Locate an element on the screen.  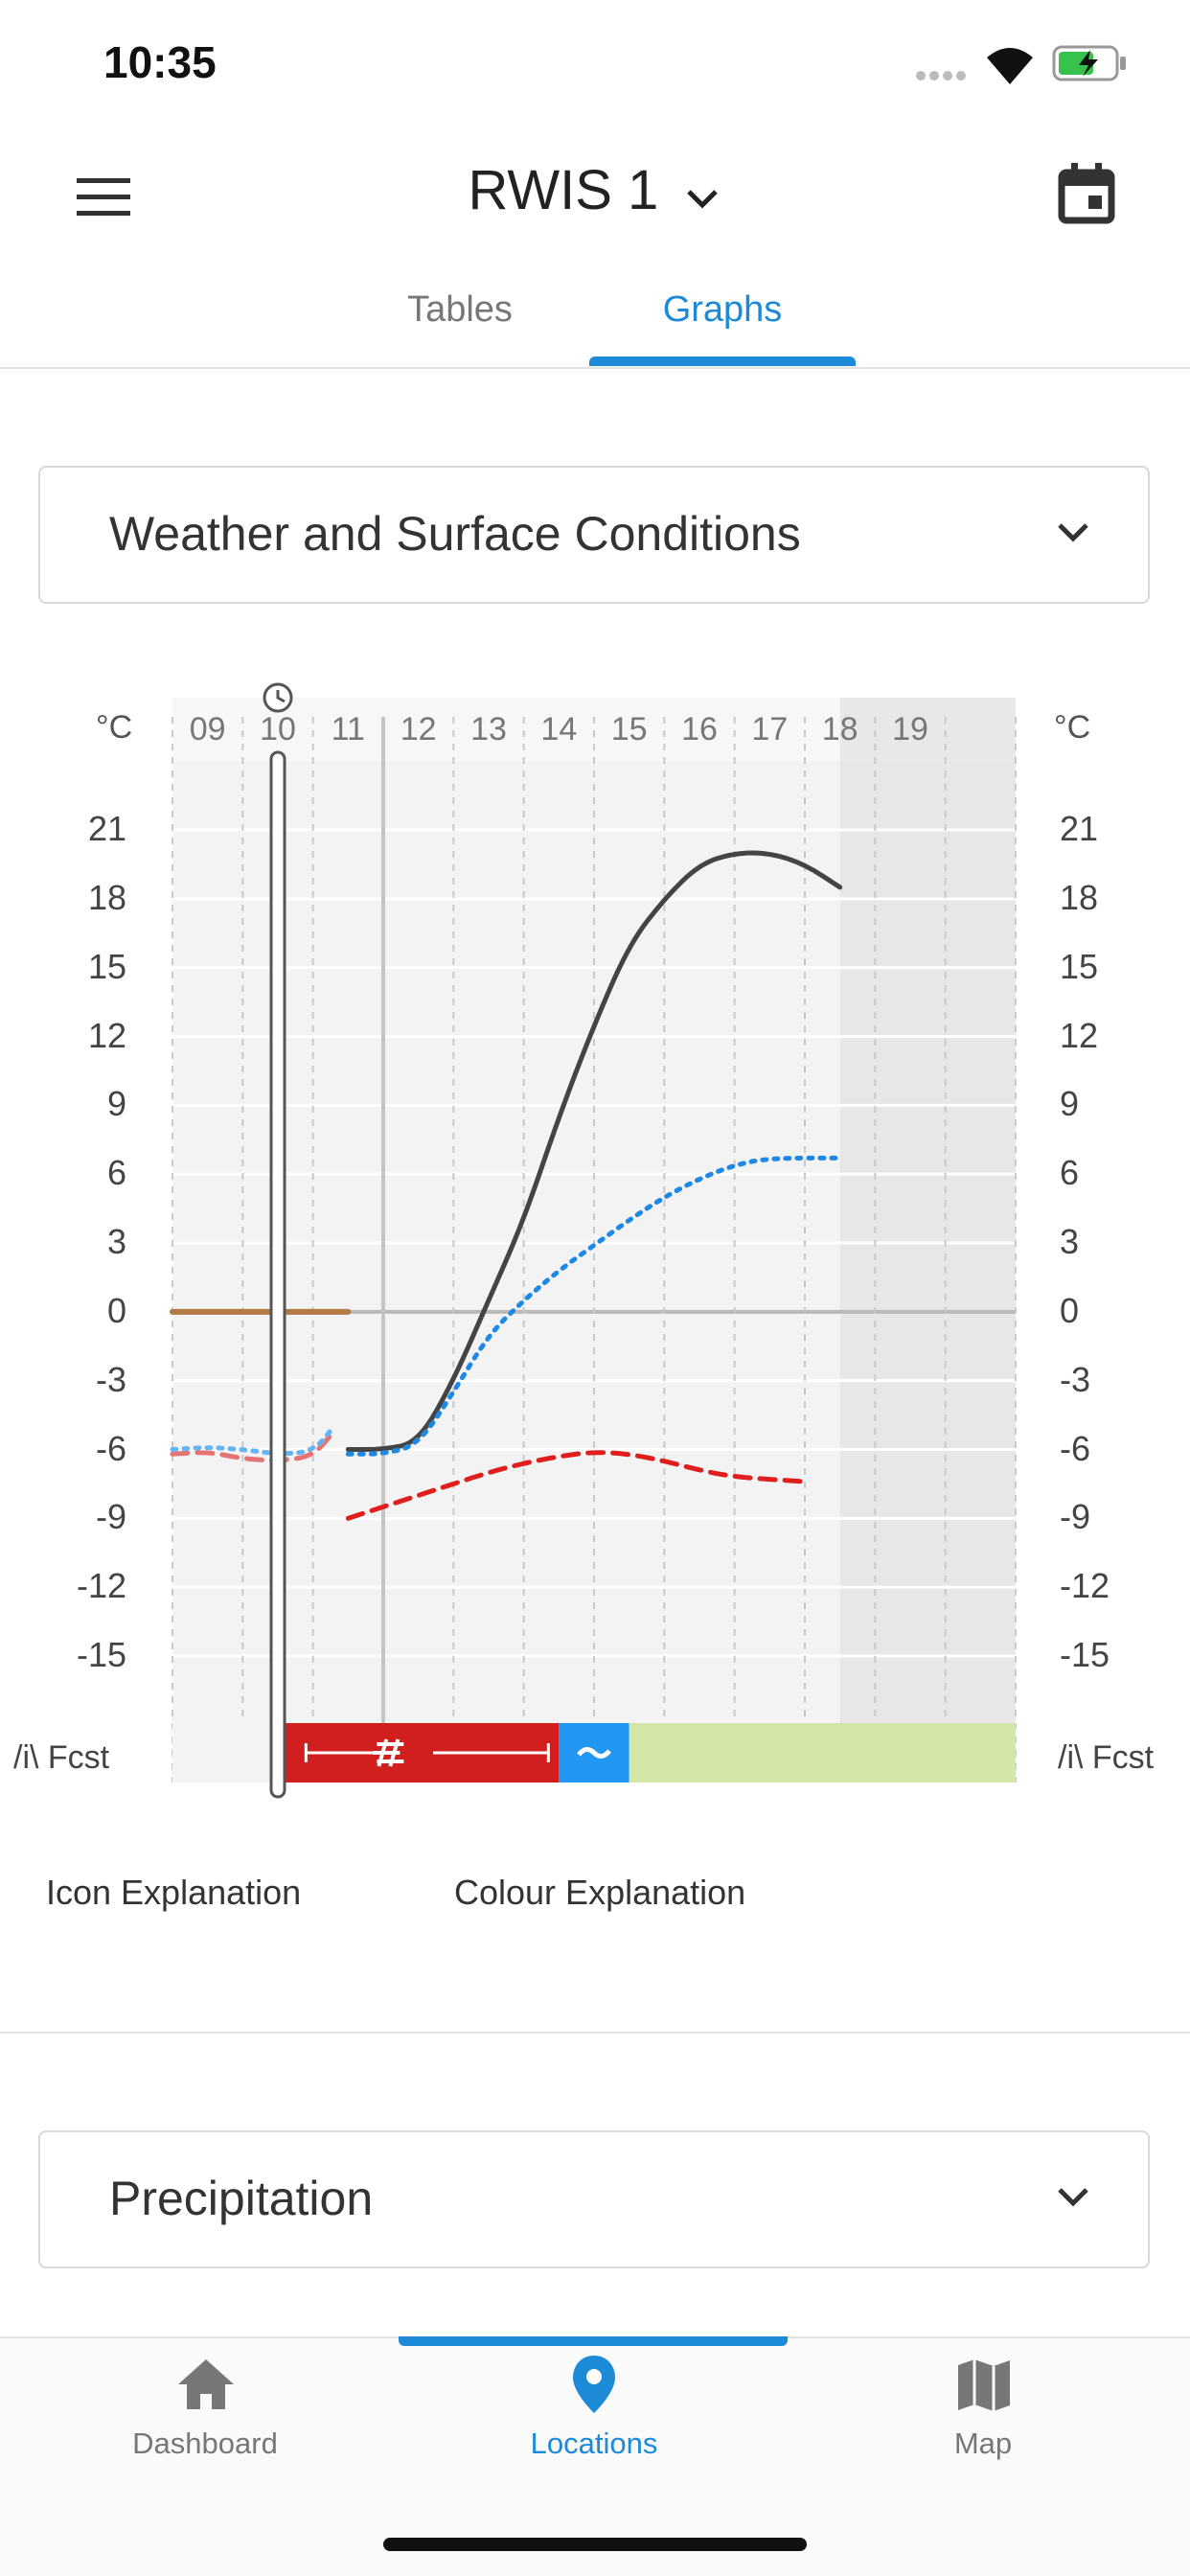
weather-card-title: Weather and Surface Conditions is located at coordinates (455, 534).